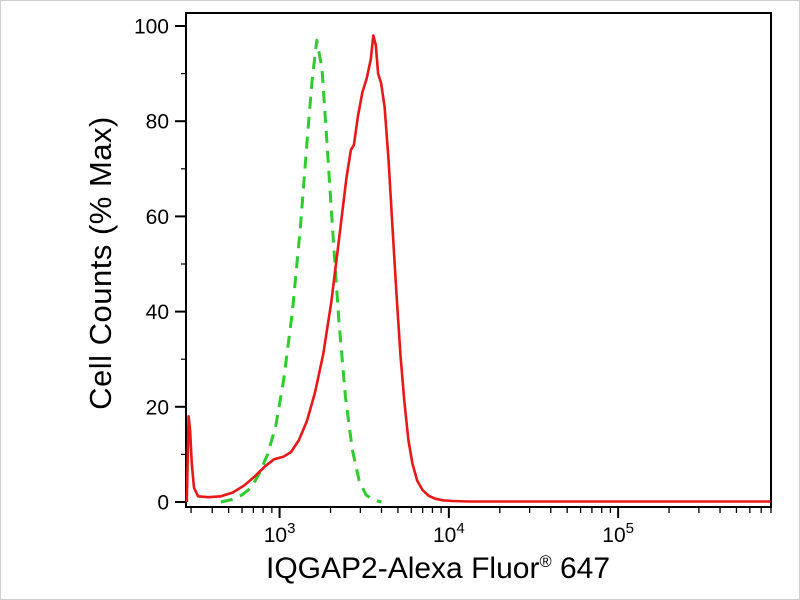  I want to click on x-tick-label: 10⁴, so click(449, 533).